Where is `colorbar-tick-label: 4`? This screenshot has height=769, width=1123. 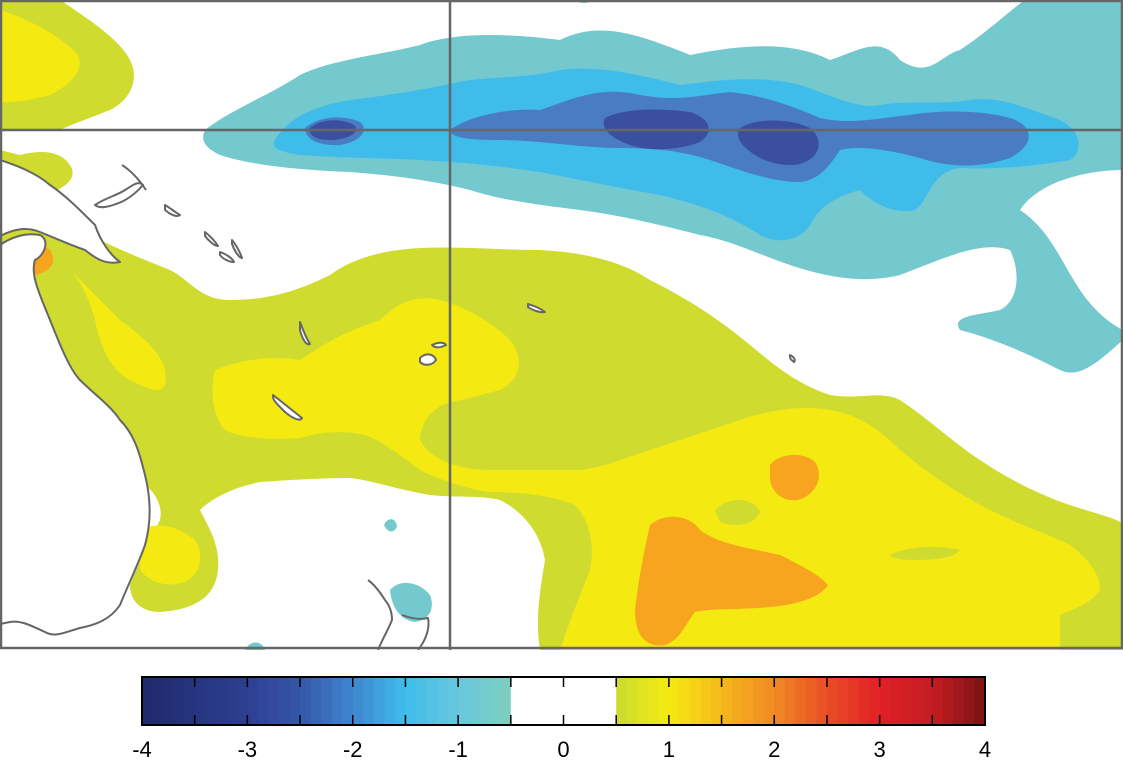 colorbar-tick-label: 4 is located at coordinates (985, 749).